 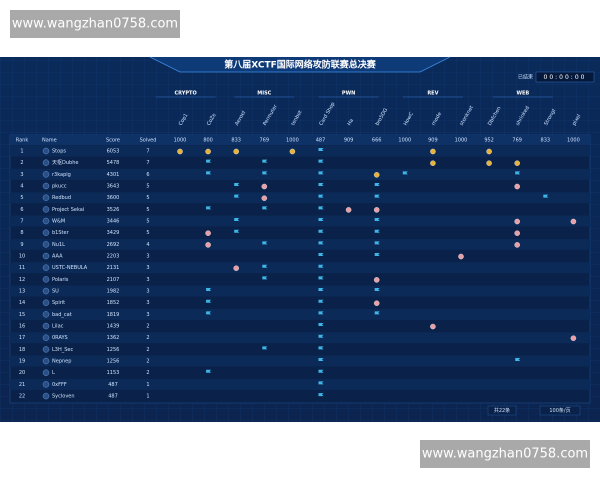 I want to click on title-banner, so click(x=300, y=64).